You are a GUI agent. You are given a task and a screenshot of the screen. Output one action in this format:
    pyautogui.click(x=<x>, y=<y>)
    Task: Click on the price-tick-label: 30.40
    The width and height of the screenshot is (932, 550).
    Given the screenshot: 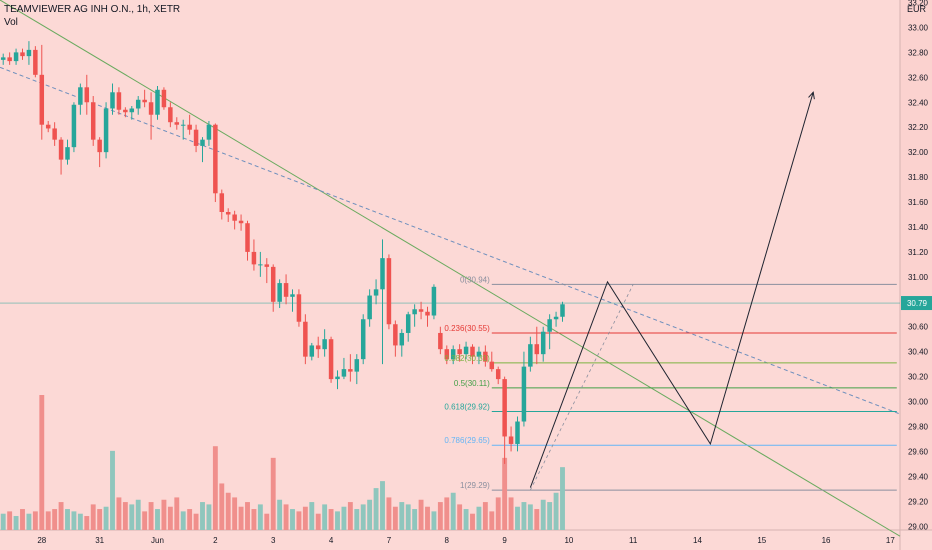 What is the action you would take?
    pyautogui.click(x=918, y=352)
    